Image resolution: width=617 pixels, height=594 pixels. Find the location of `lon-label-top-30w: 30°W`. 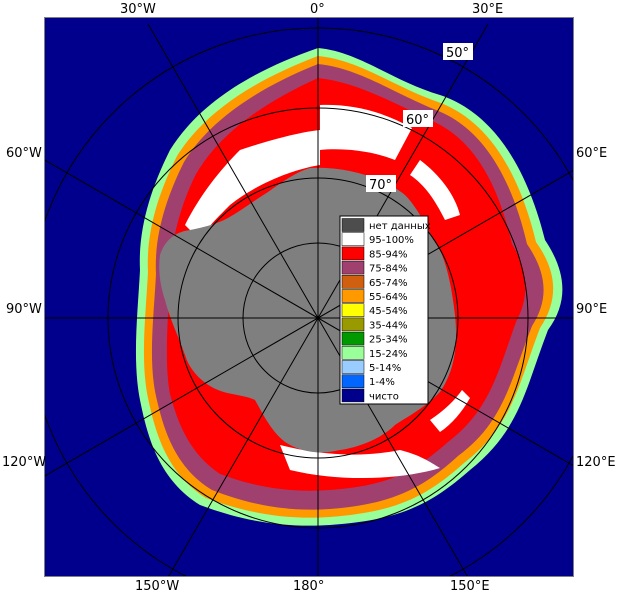

lon-label-top-30w: 30°W is located at coordinates (138, 9).